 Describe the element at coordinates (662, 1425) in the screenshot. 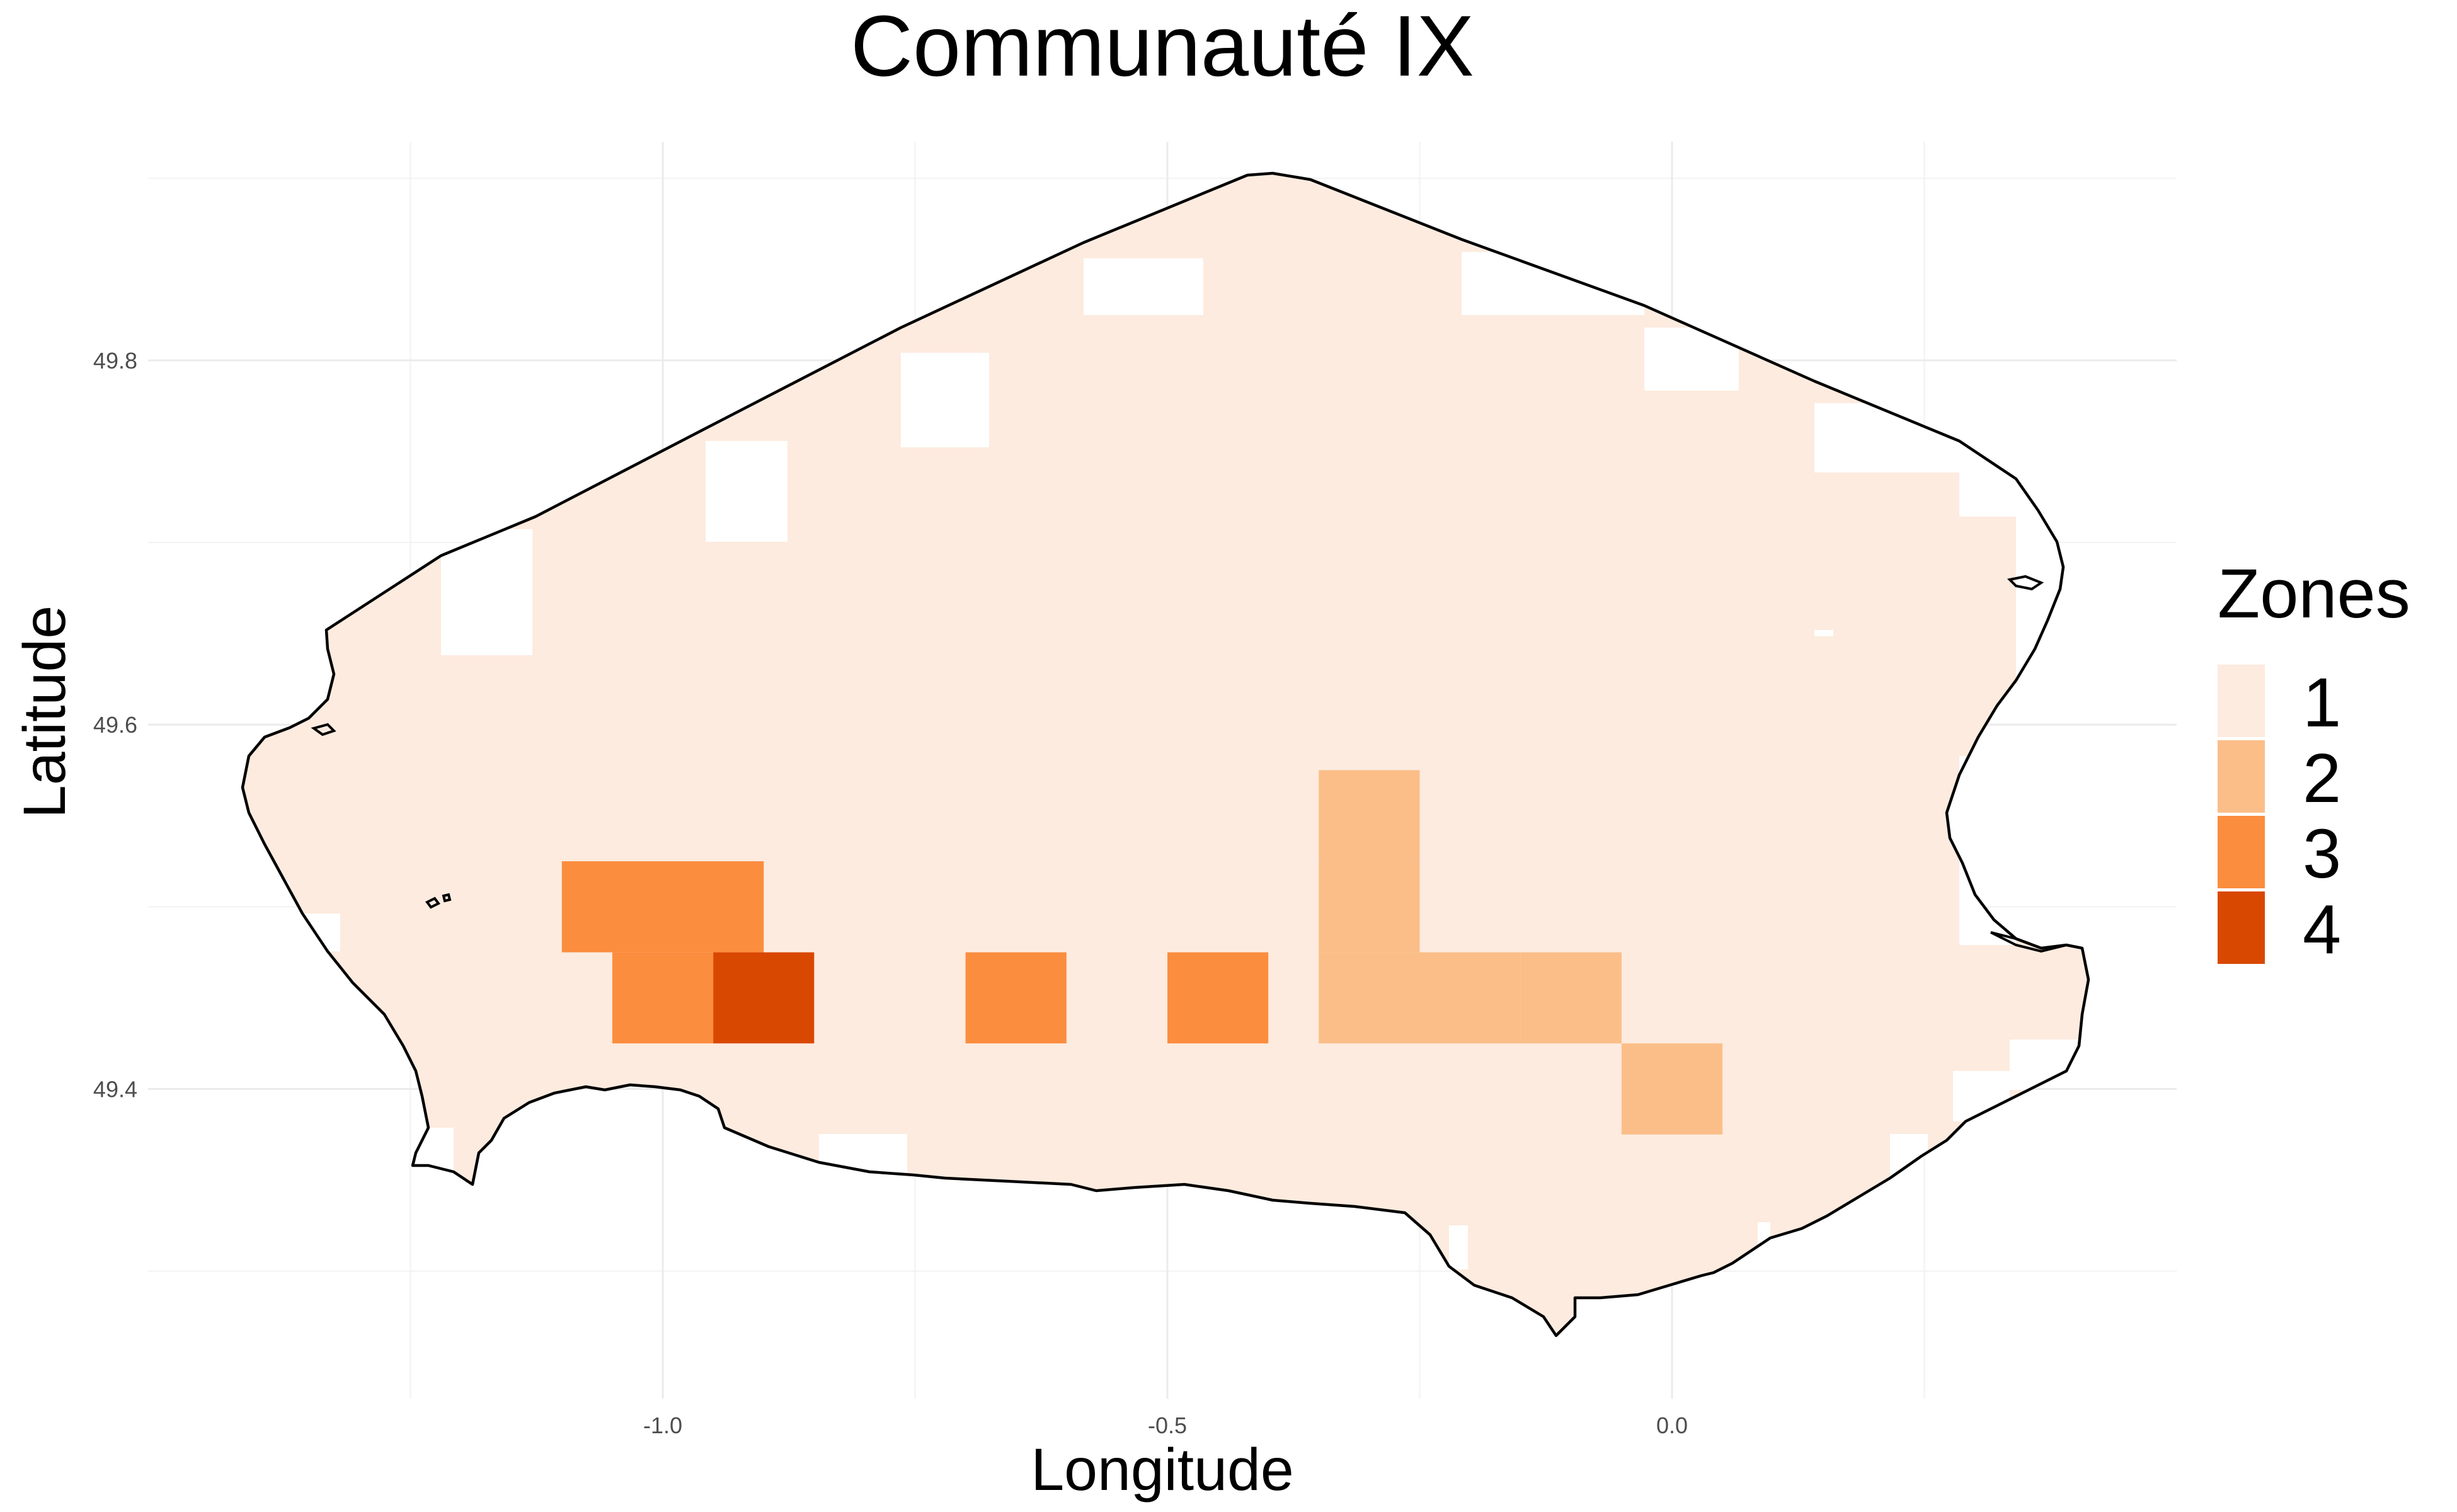

I see `x-tick-label: -1.0` at that location.